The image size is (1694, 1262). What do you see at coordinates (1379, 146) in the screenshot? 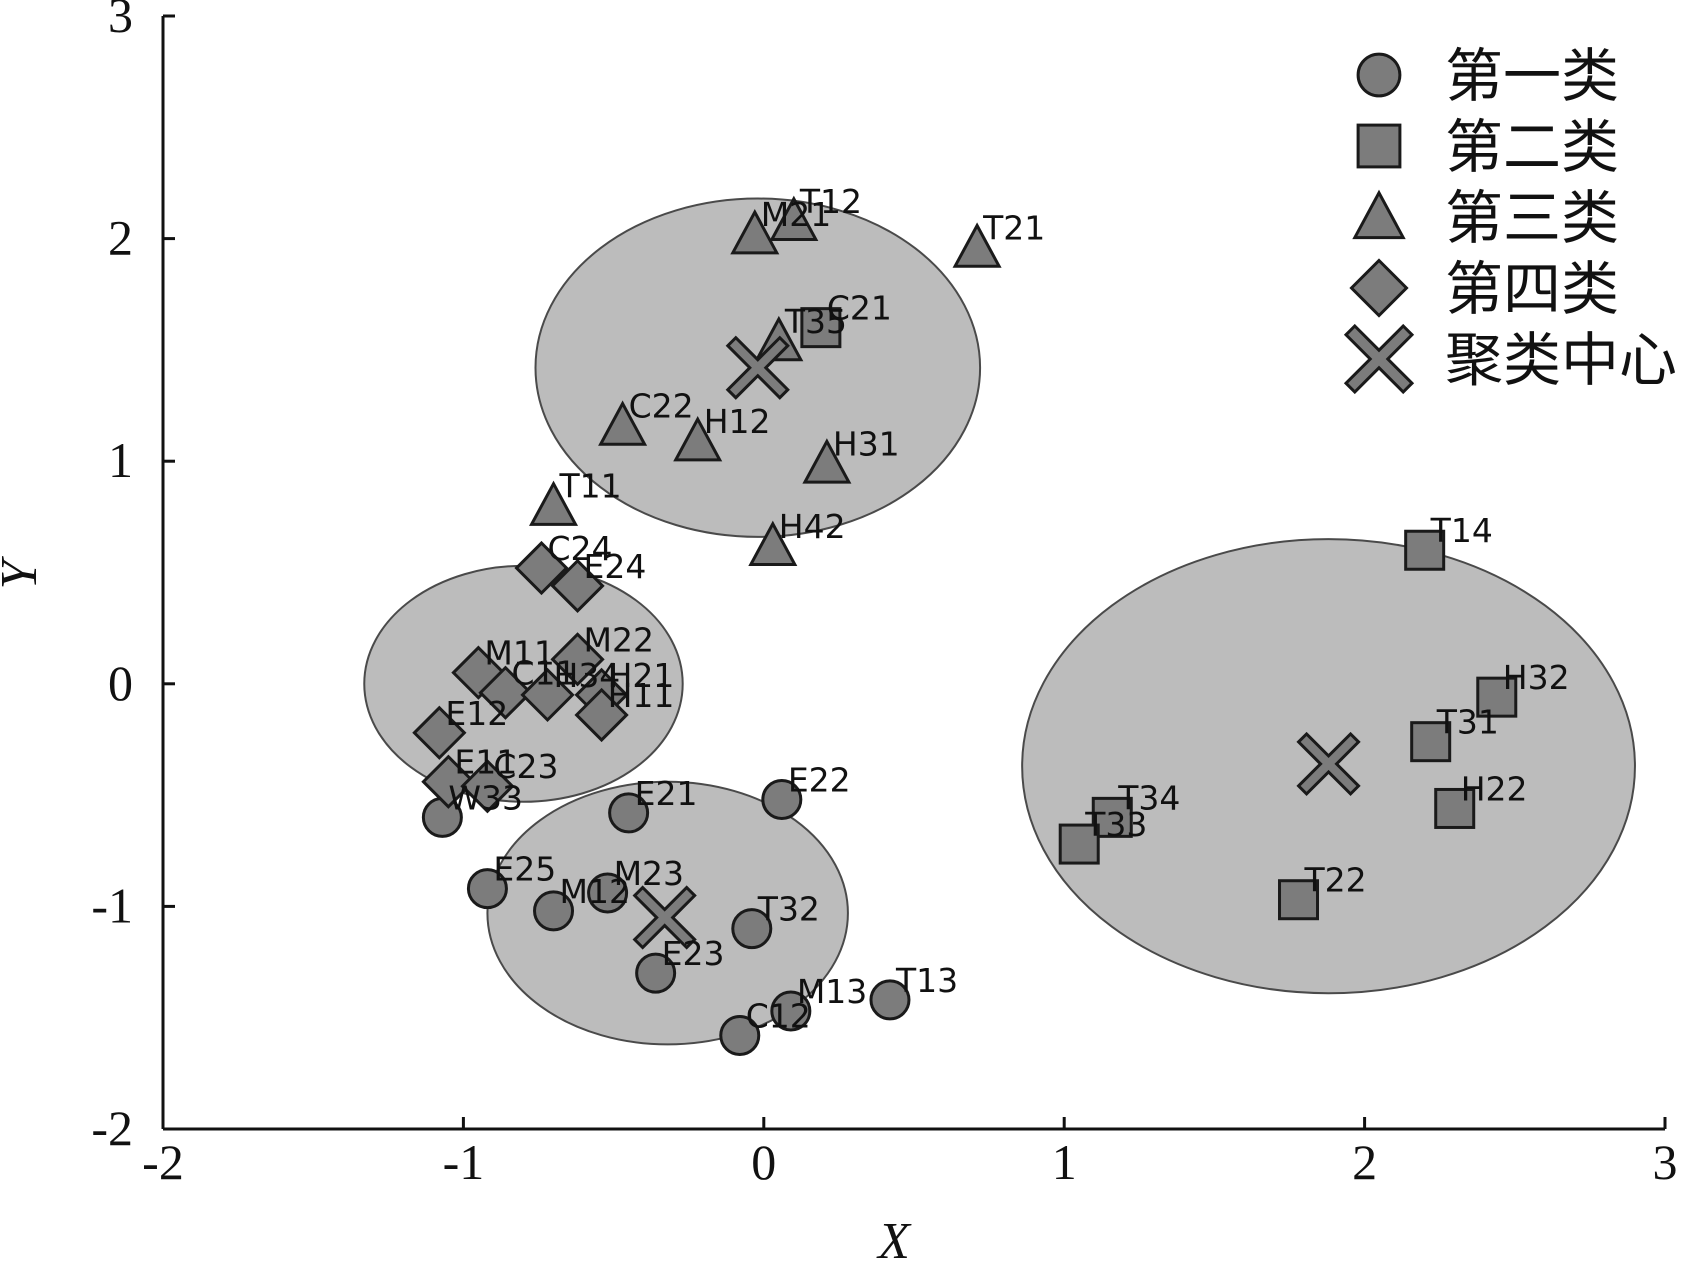
I see `legend-marker-square` at bounding box center [1379, 146].